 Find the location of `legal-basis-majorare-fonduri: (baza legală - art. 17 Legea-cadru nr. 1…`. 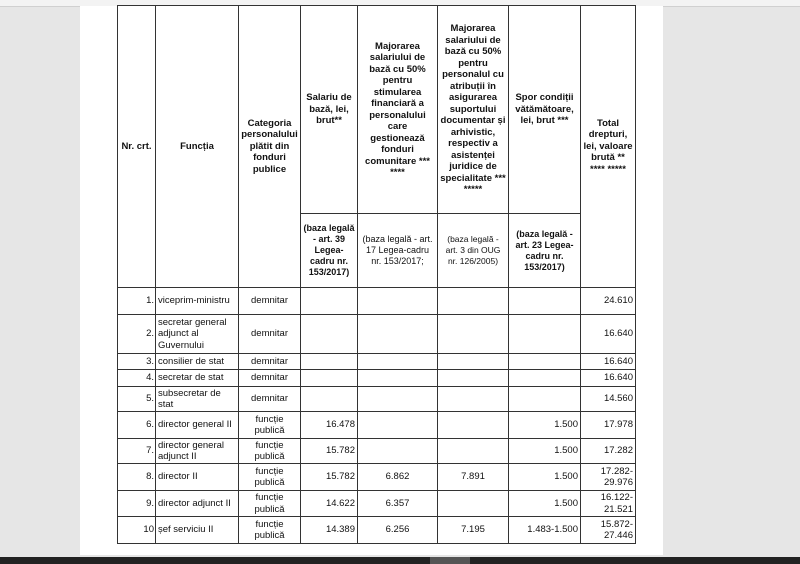

legal-basis-majorare-fonduri: (baza legală - art. 17 Legea-cadru nr. 1… is located at coordinates (397, 250).